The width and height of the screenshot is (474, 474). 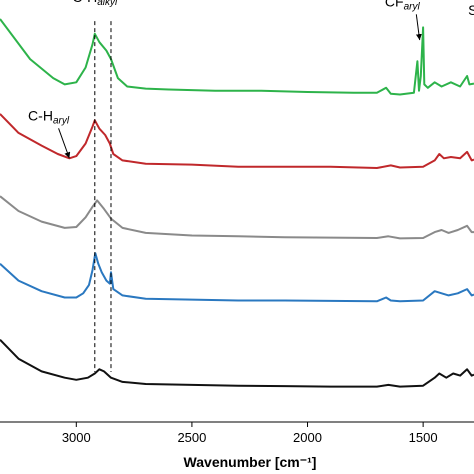 What do you see at coordinates (49, 116) in the screenshot?
I see `annotation-aryl: C-Haryl` at bounding box center [49, 116].